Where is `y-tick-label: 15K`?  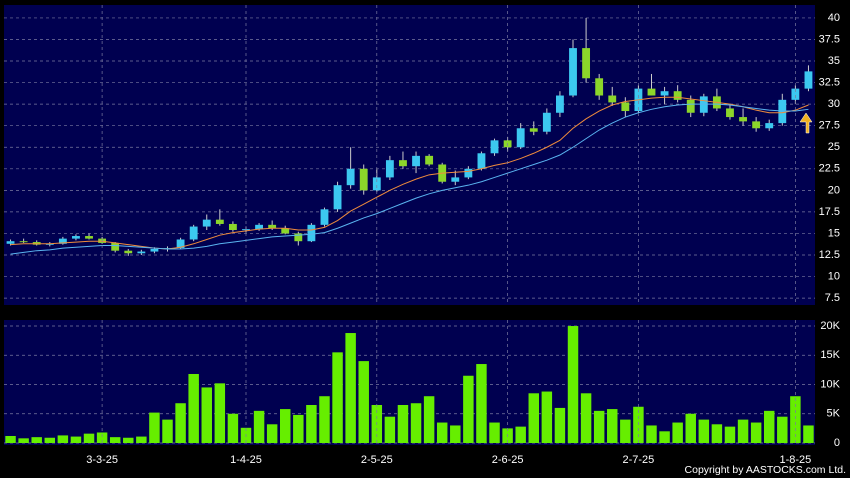
y-tick-label: 15K is located at coordinates (830, 355).